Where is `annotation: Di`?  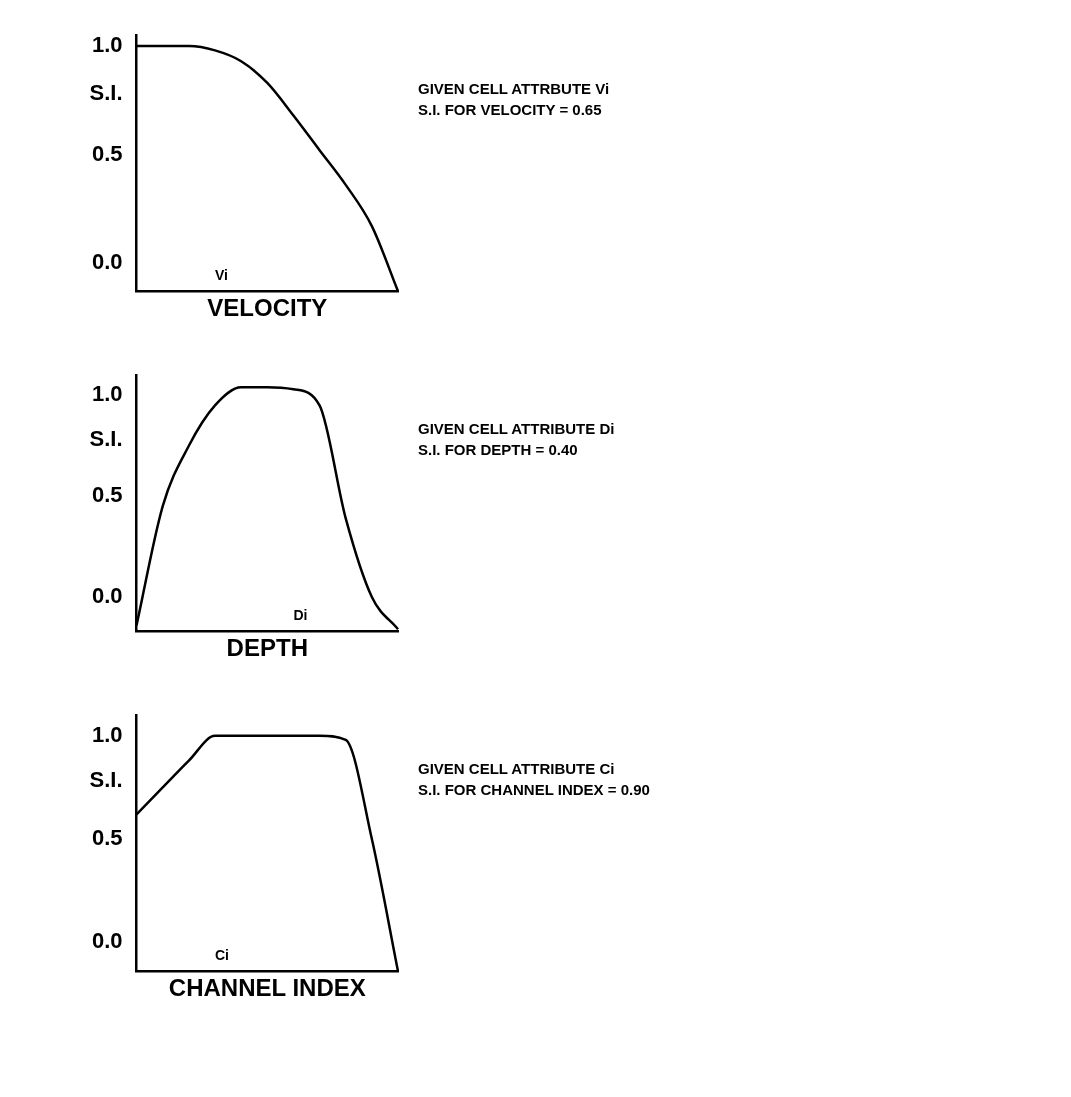
annotation: Di is located at coordinates (300, 615).